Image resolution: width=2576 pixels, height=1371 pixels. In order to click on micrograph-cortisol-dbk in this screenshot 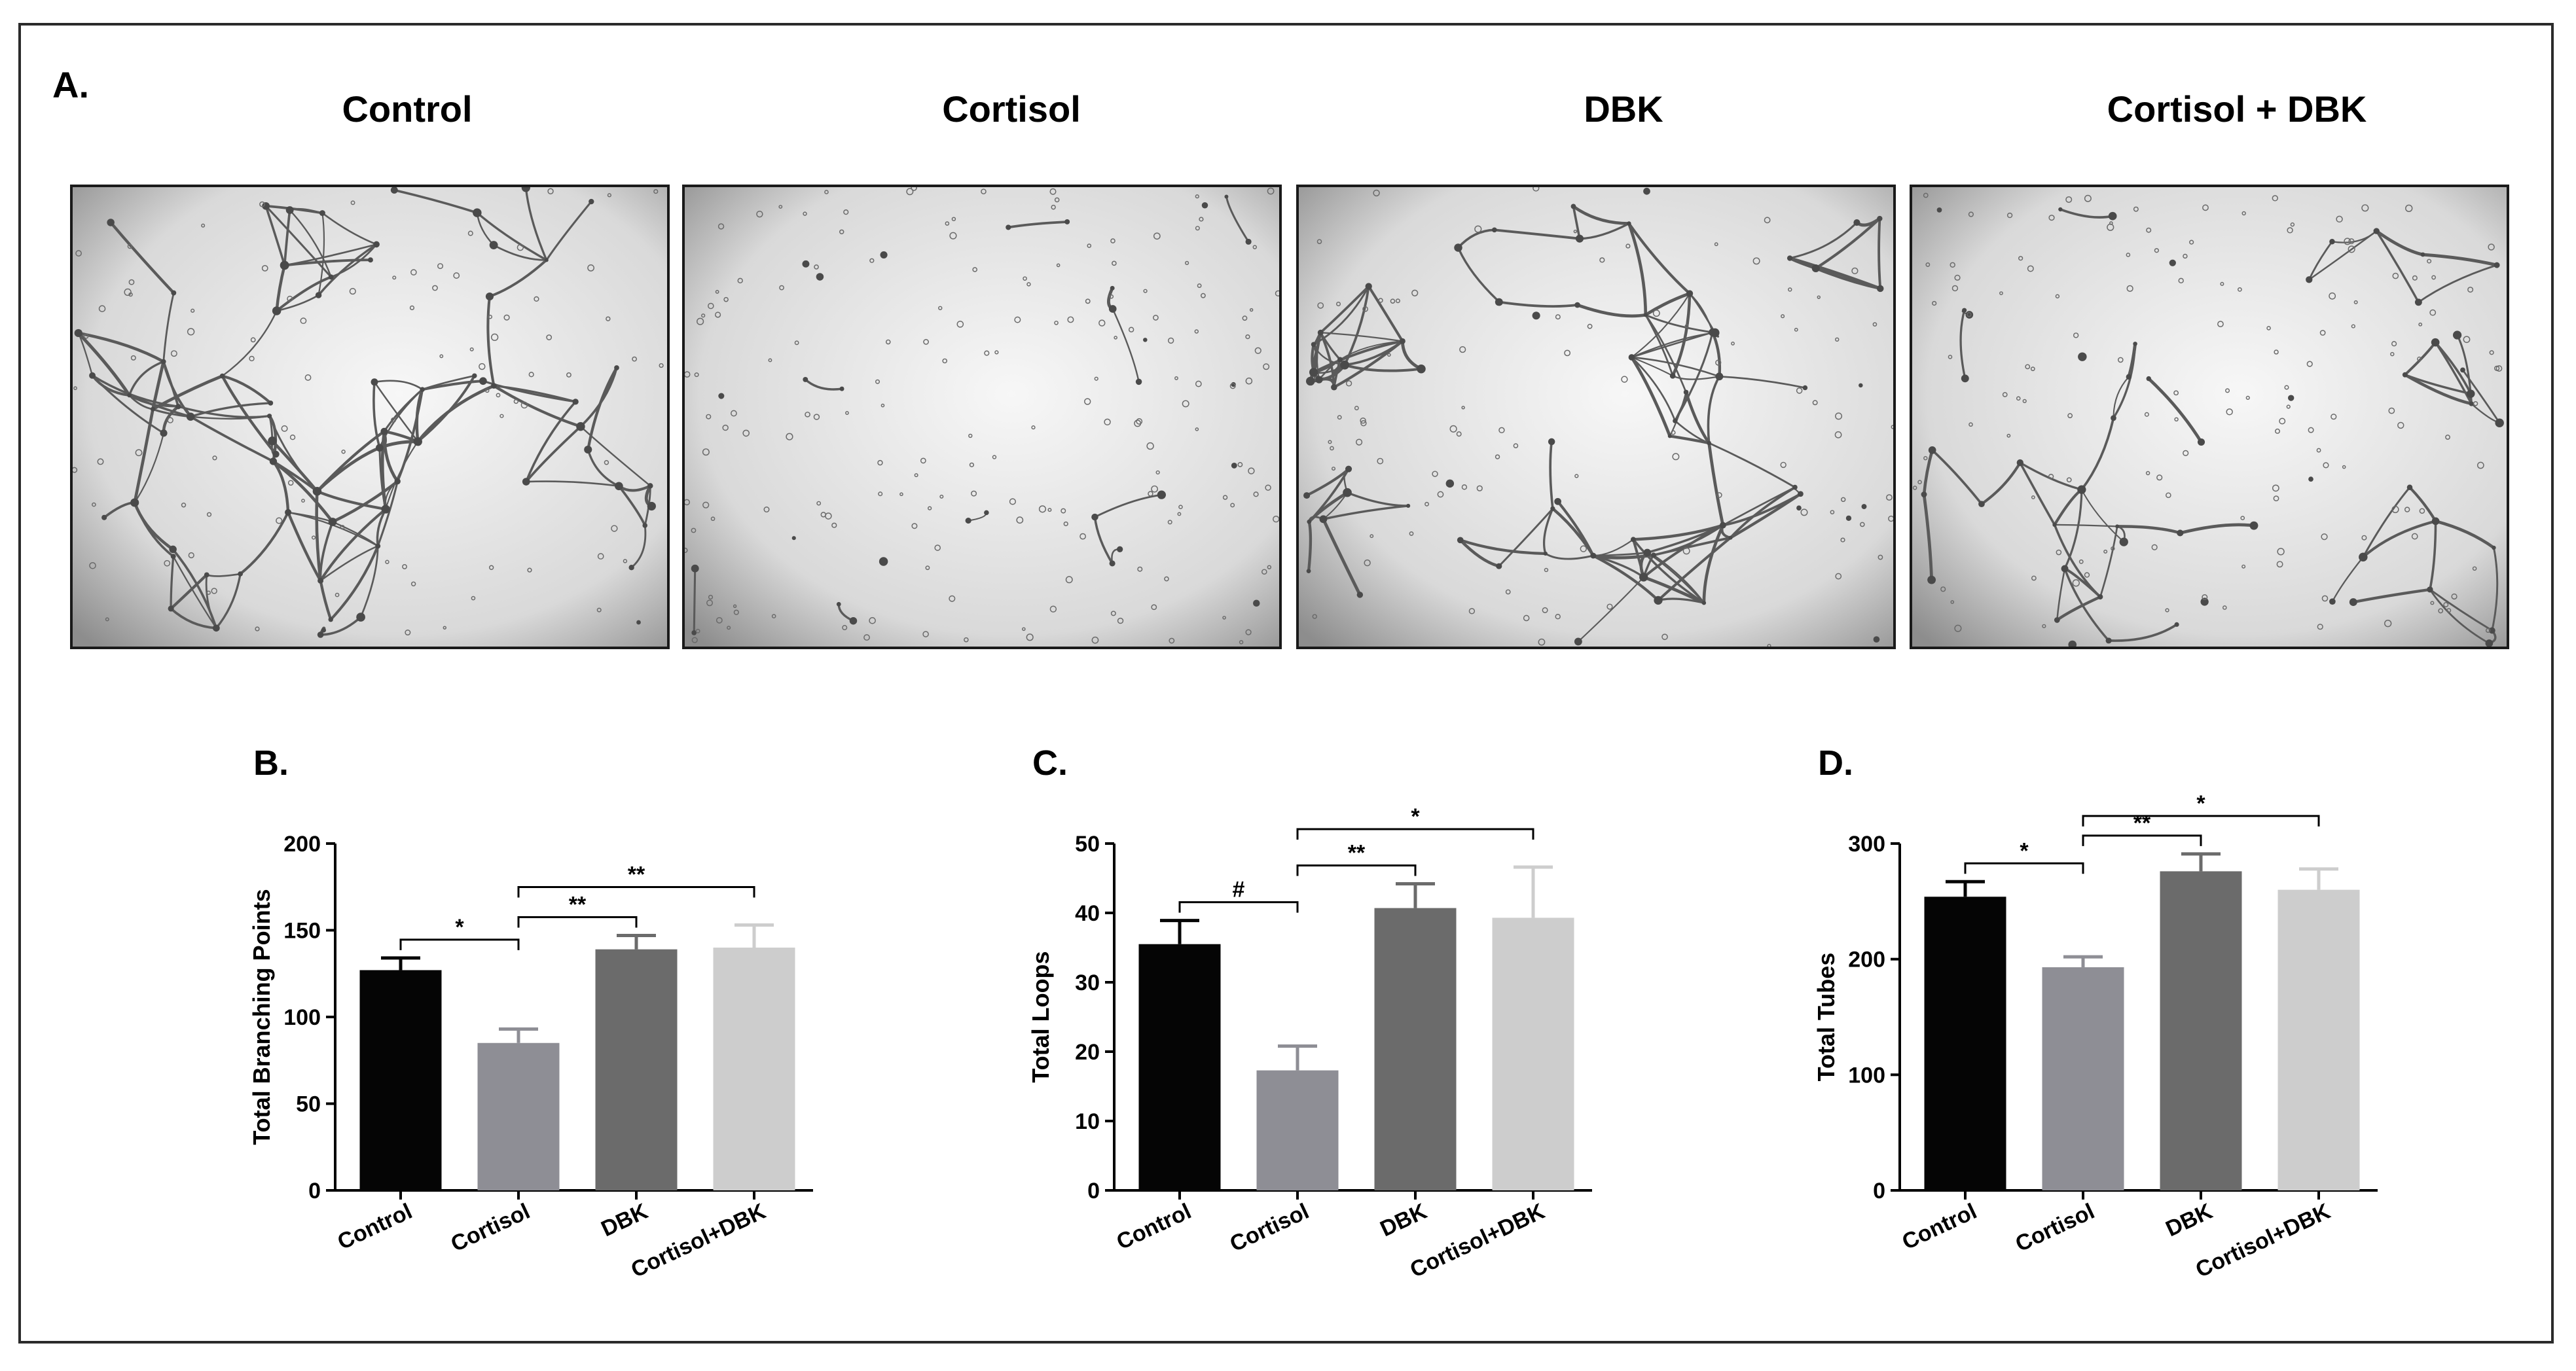, I will do `click(2209, 417)`.